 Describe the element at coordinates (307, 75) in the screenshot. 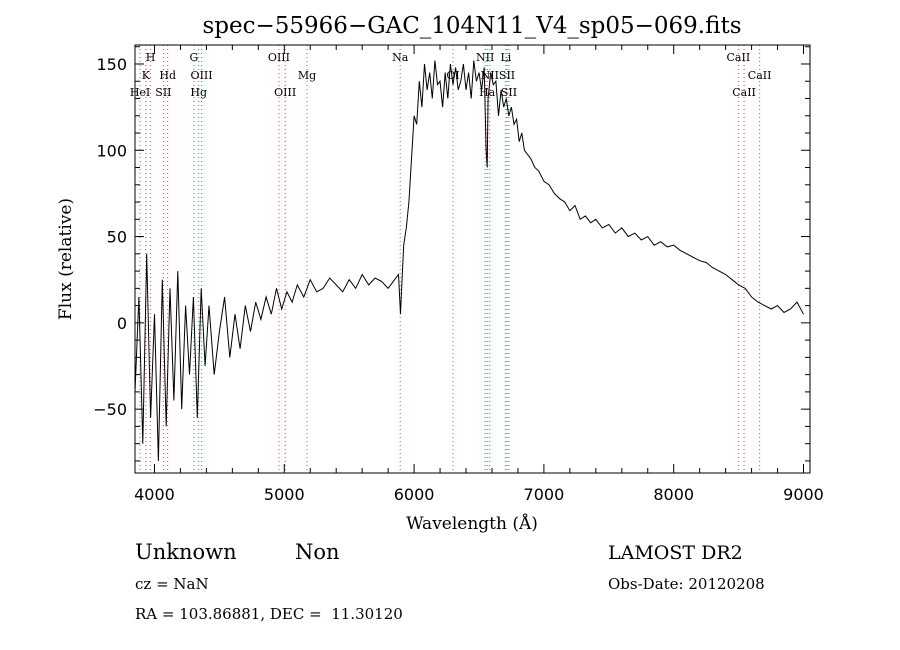

I see `line-id-label-10: Mg` at that location.